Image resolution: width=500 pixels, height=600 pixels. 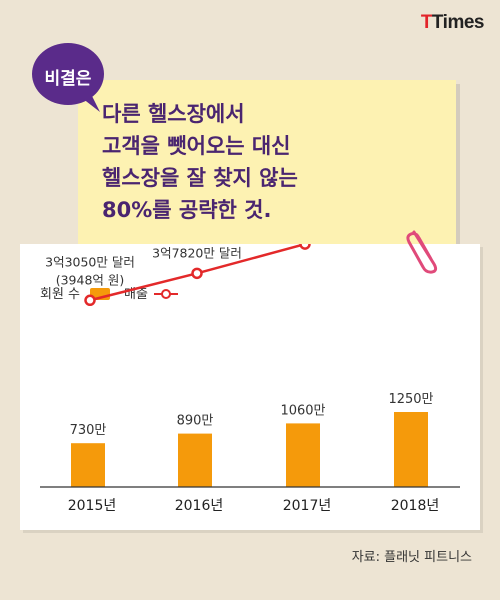 What do you see at coordinates (196, 146) in the screenshot?
I see `note-line-2: 고객을 뺏어오는 대신` at bounding box center [196, 146].